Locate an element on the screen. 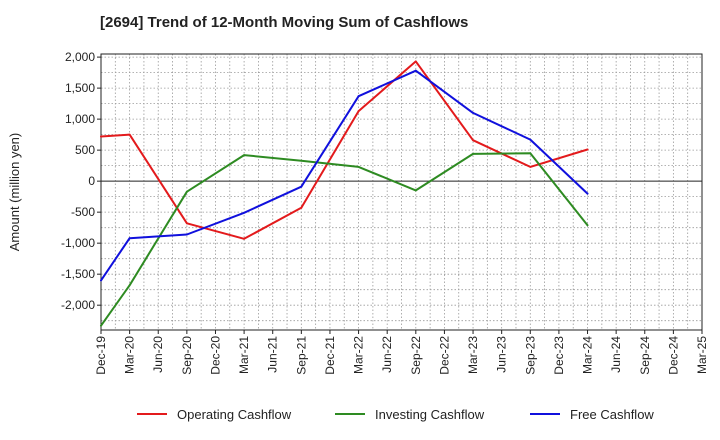 The width and height of the screenshot is (720, 440). y-tick-label: 500 is located at coordinates (85, 150).